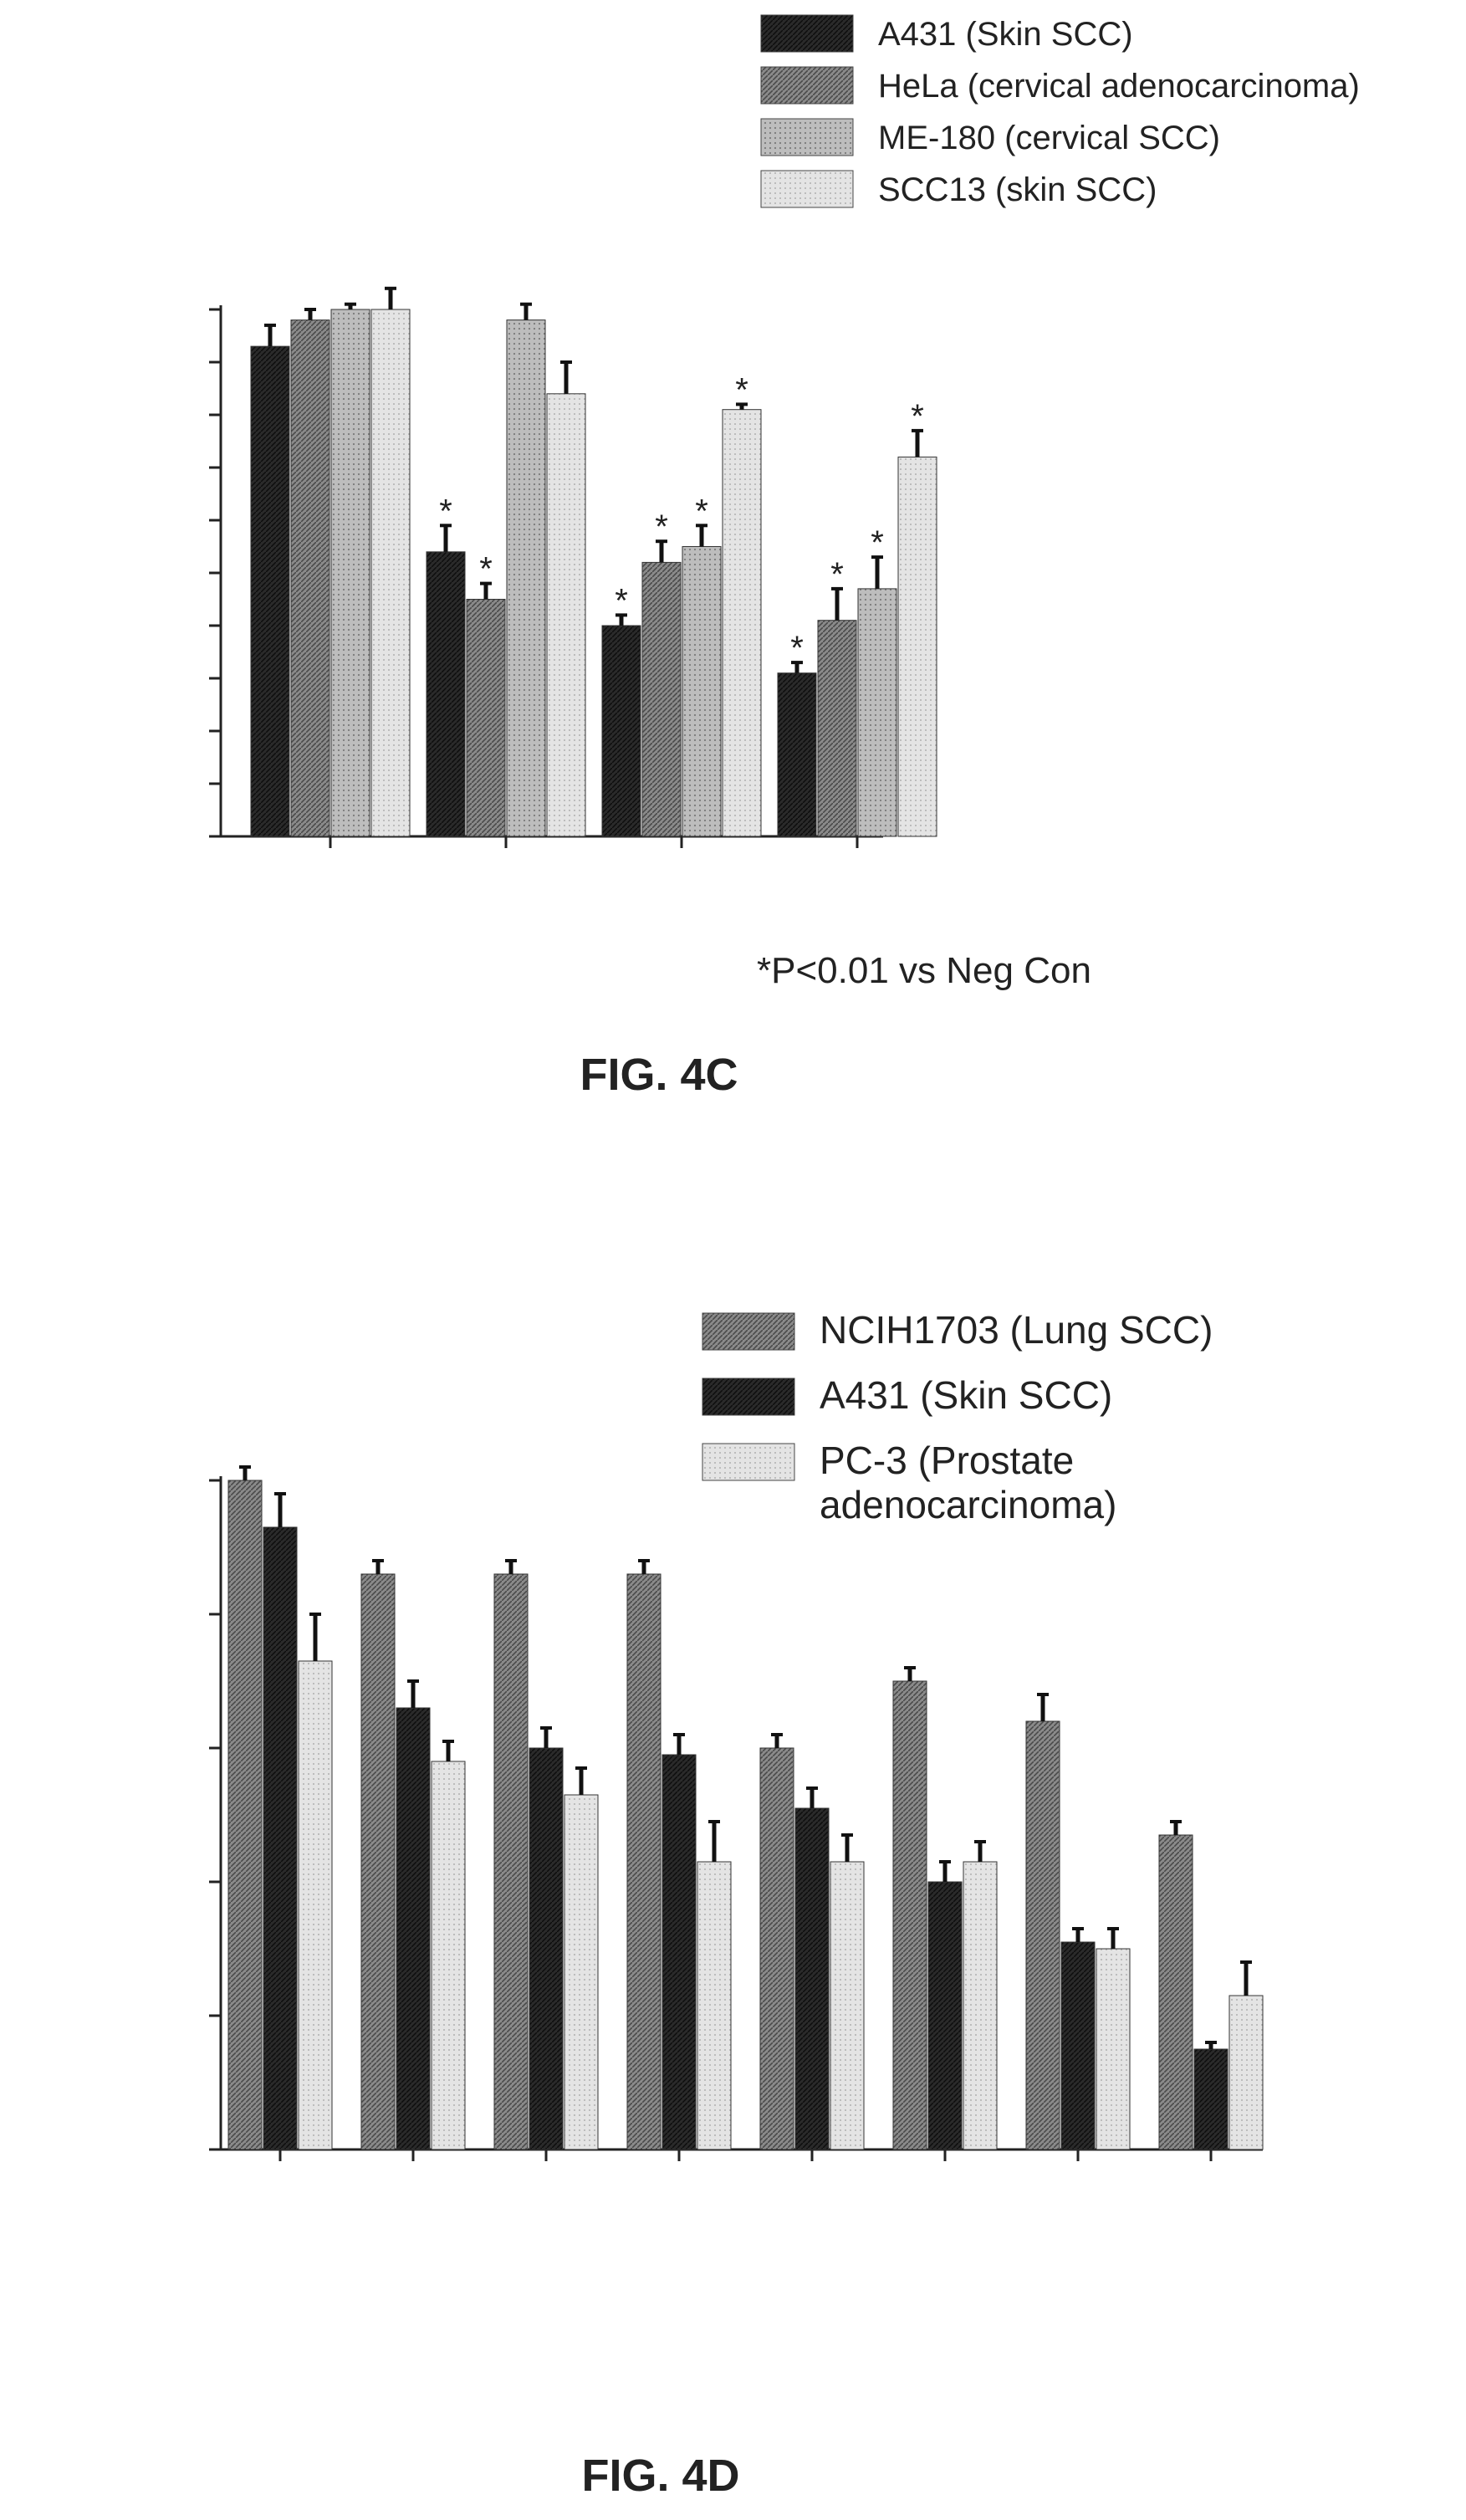 This screenshot has width=1466, height=2520. Describe the element at coordinates (1017, 189) in the screenshot. I see `legend-label: SCC13 (skin SCC)` at that location.